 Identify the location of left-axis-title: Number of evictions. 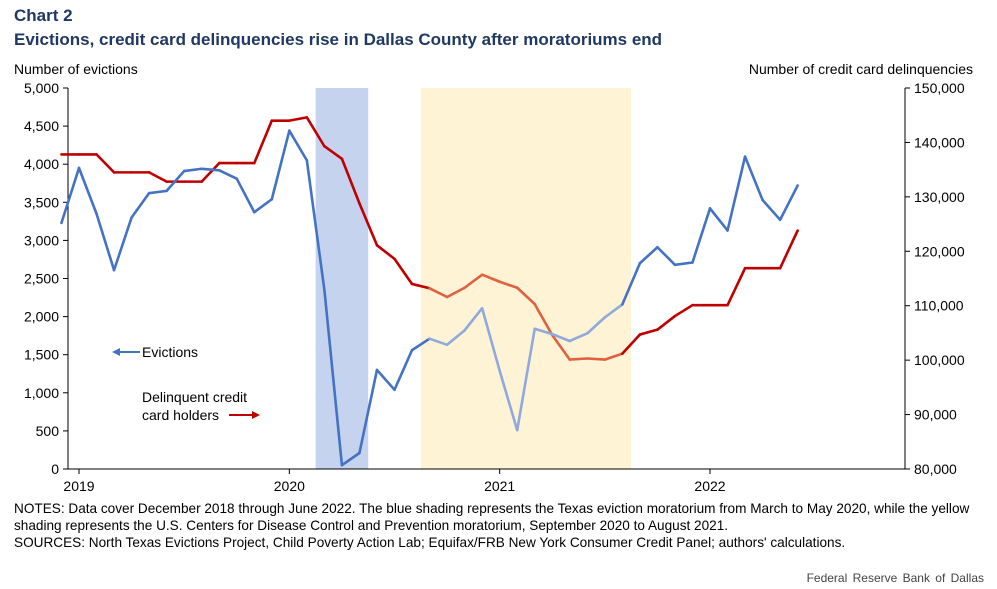
(76, 69).